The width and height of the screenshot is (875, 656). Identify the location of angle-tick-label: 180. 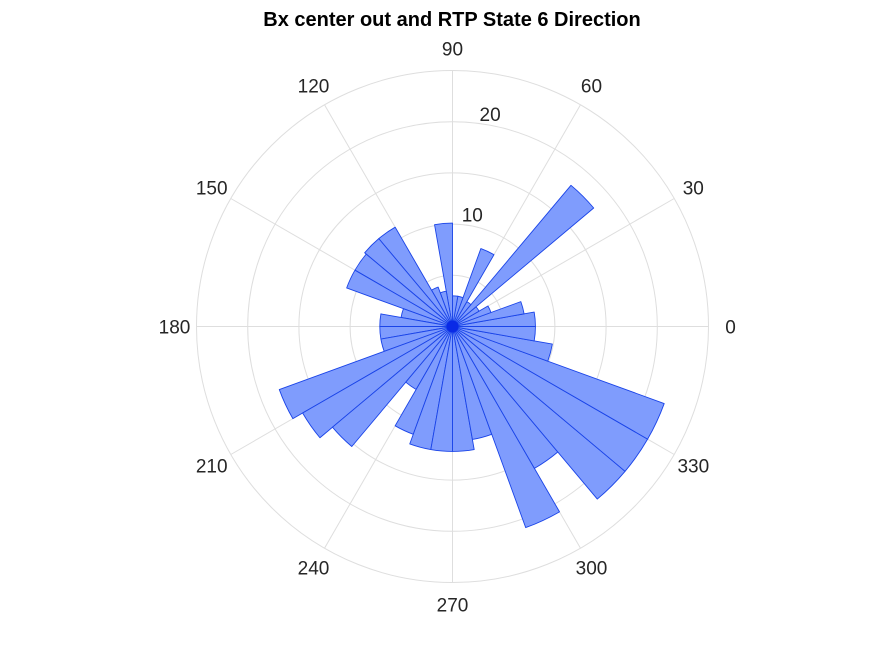
(175, 328).